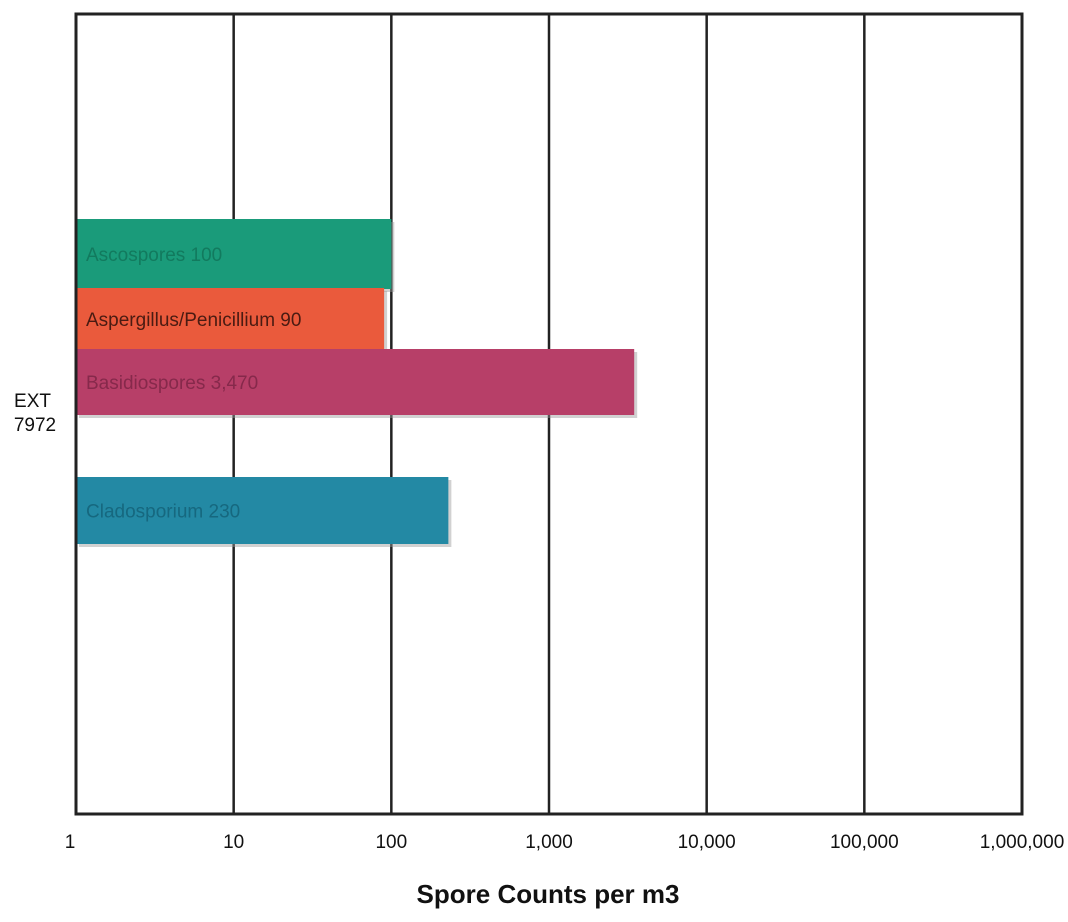  Describe the element at coordinates (707, 842) in the screenshot. I see `x-tick-label: 10,000` at that location.